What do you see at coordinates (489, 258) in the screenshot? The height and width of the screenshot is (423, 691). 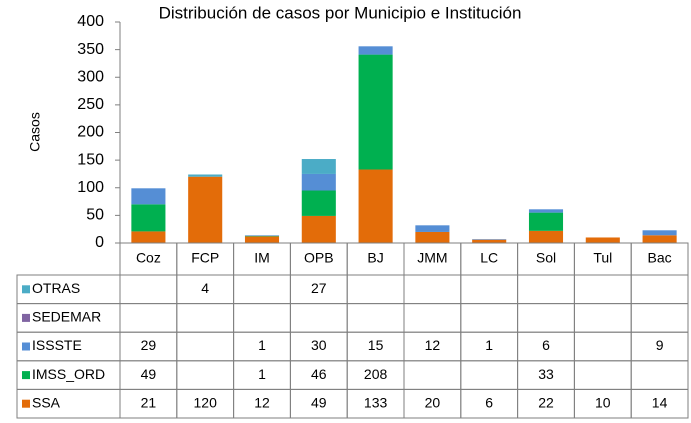 I see `x-tick-label: LC` at bounding box center [489, 258].